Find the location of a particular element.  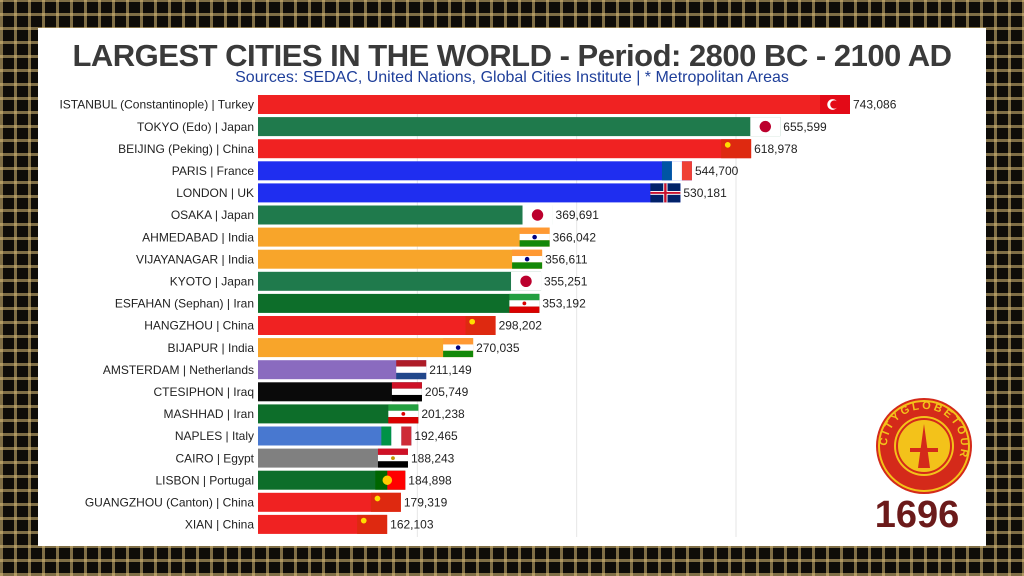

cityglobetour-logo: CITYGLOBETOUR is located at coordinates (924, 446).